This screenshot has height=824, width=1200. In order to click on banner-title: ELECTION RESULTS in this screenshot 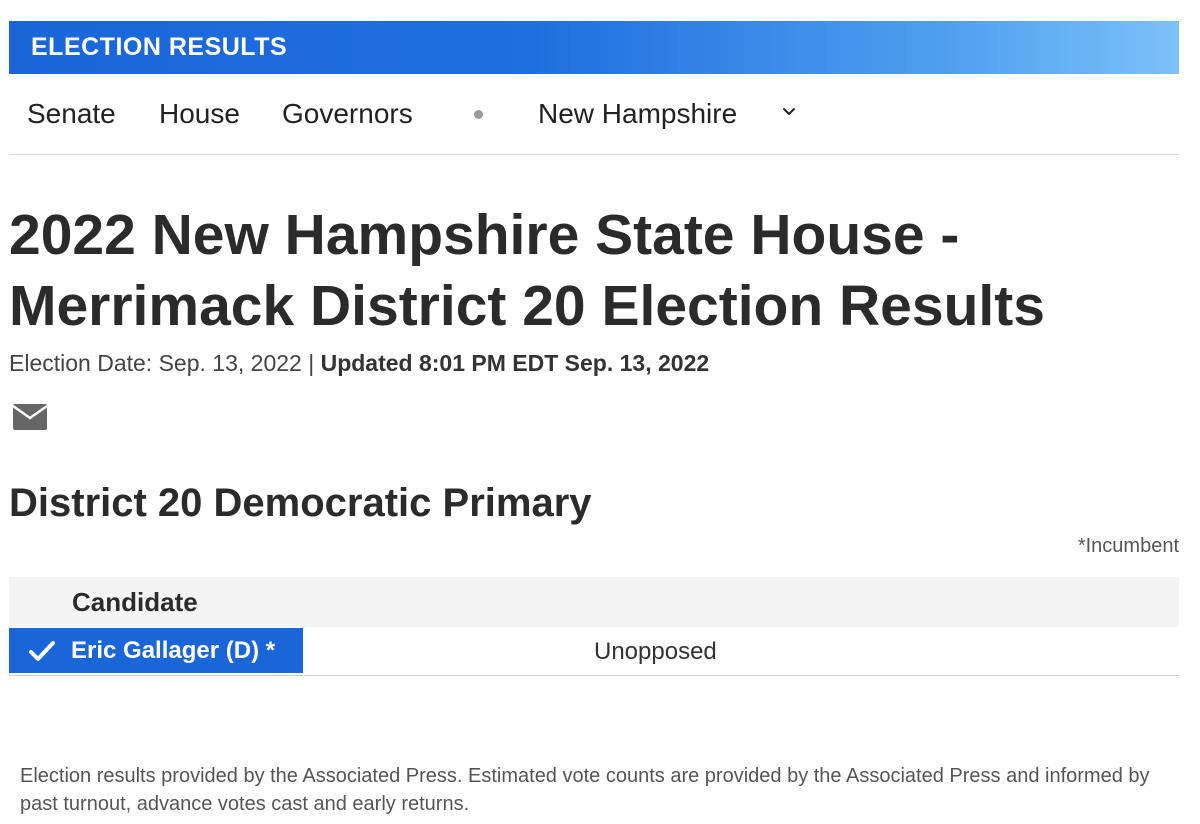, I will do `click(159, 47)`.